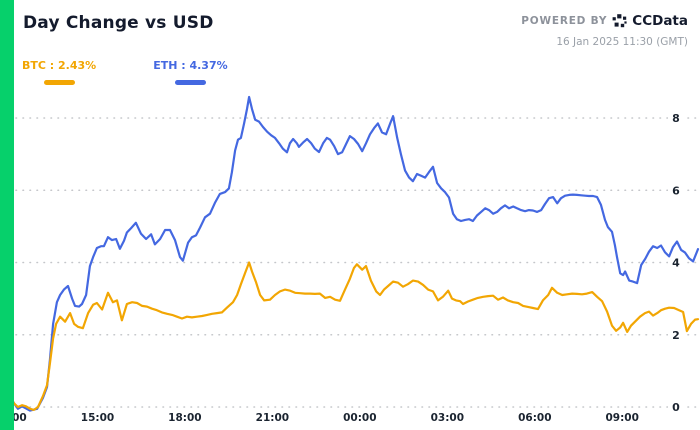 This screenshot has width=700, height=430. Describe the element at coordinates (622, 42) in the screenshot. I see `timestamp: 16 Jan 2025 11:30 (GMT)` at that location.